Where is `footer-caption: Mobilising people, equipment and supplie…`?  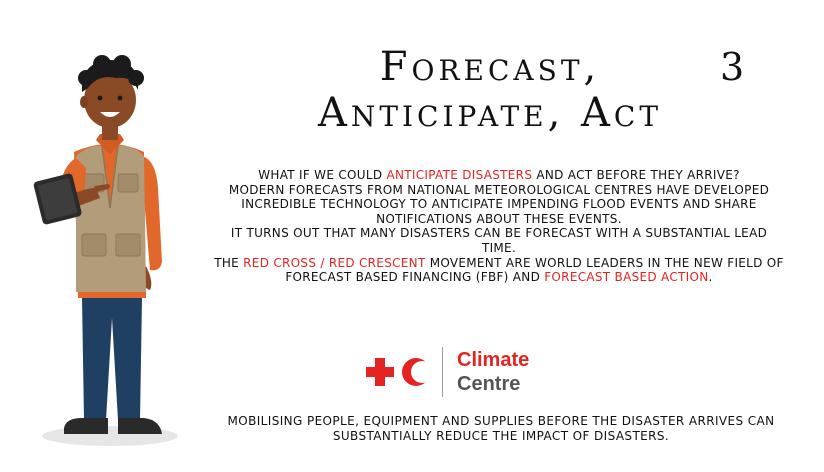
footer-caption: Mobilising people, equipment and supplie… is located at coordinates (501, 428).